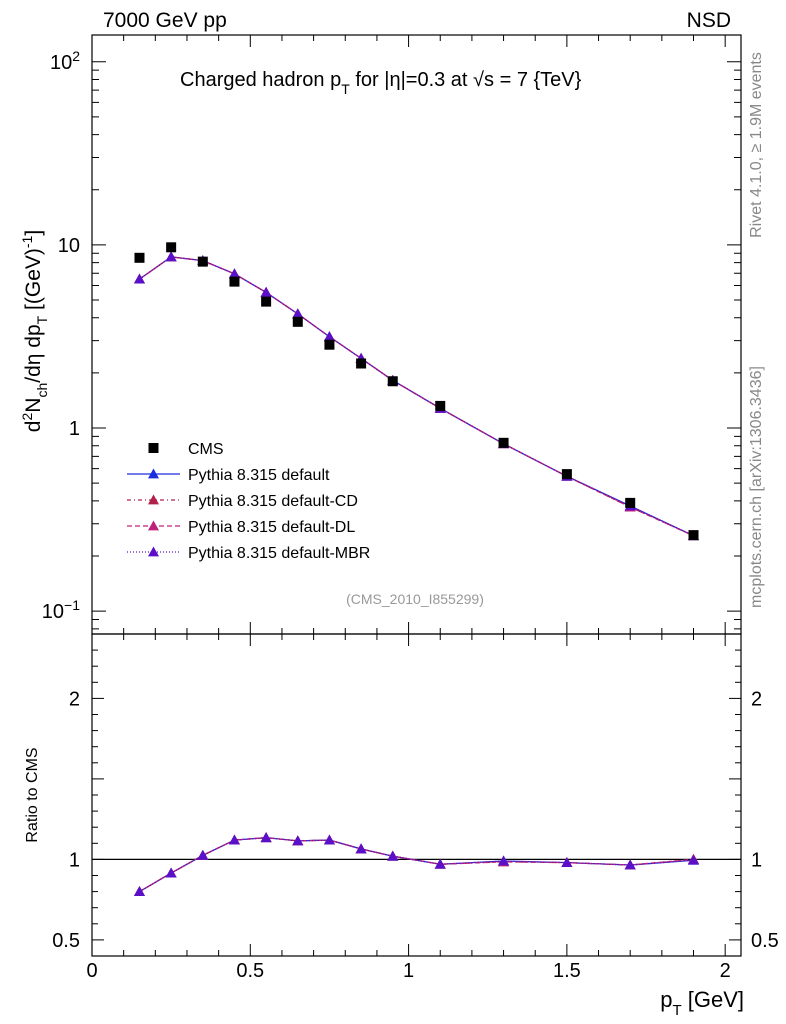 This screenshot has height=1024, width=786. I want to click on header-right: NSD, so click(709, 20).